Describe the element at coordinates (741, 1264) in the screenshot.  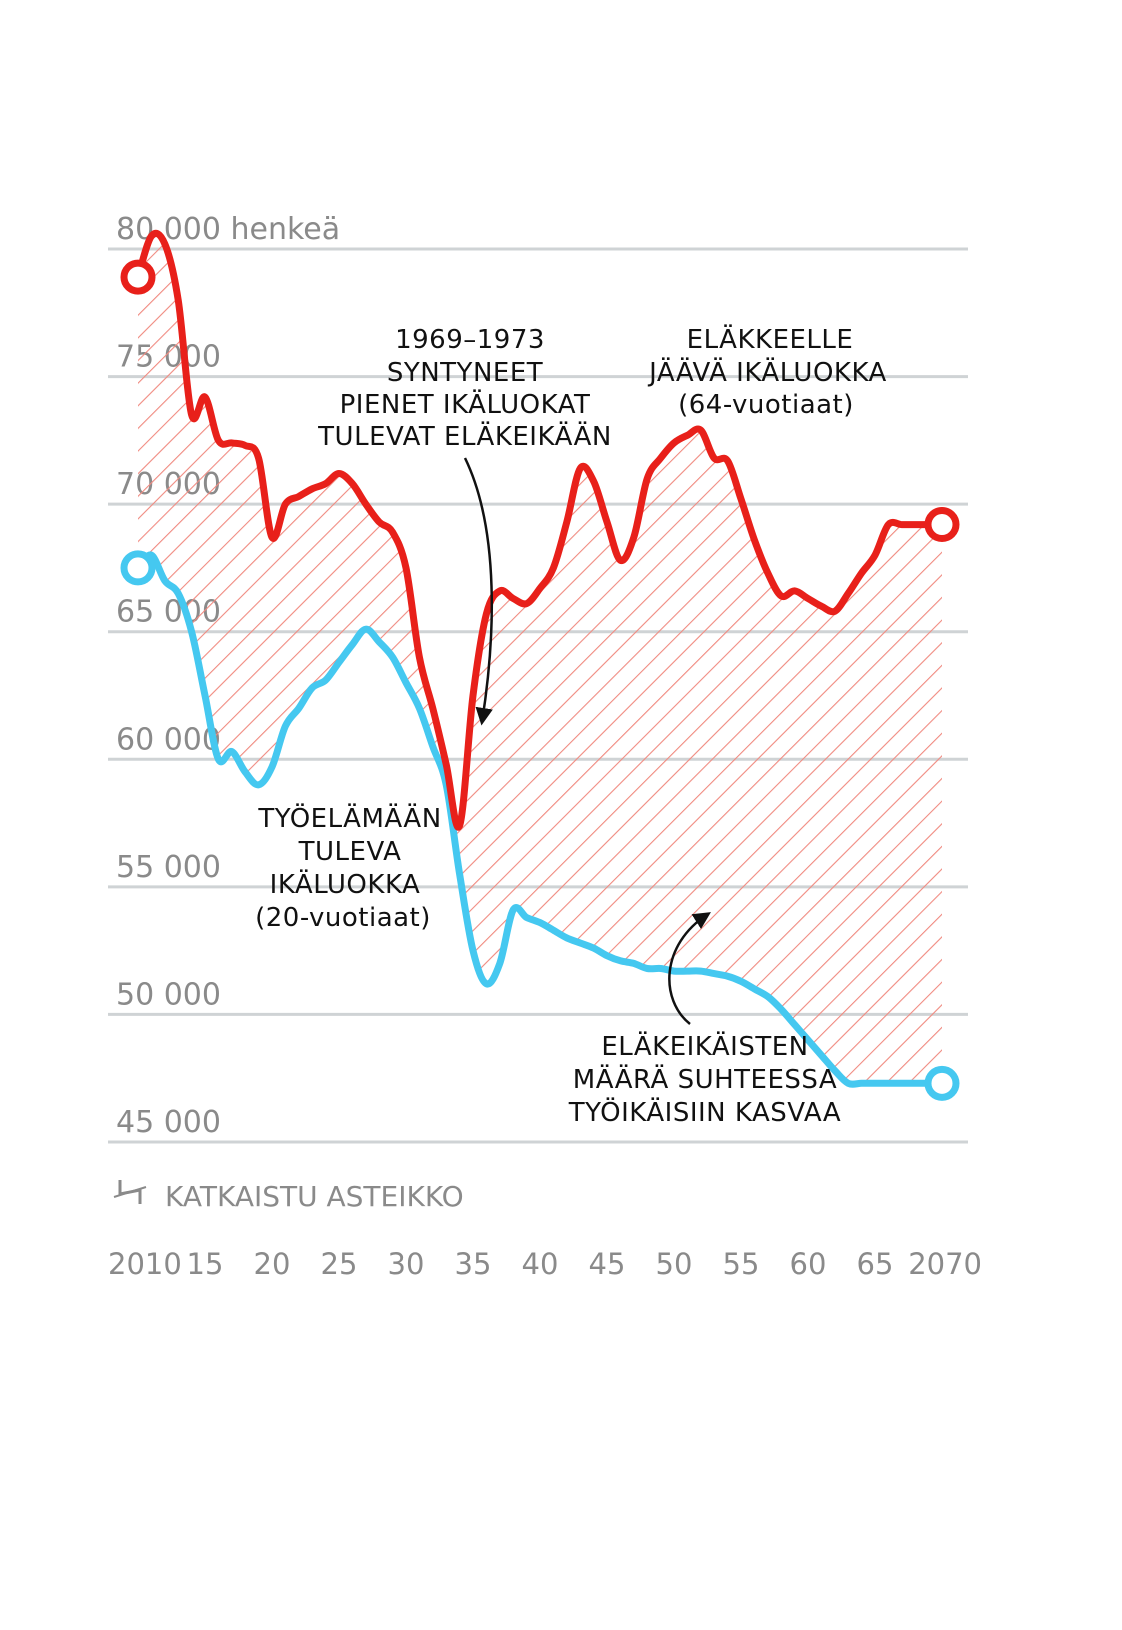
I see `x-tick-label: 55` at that location.